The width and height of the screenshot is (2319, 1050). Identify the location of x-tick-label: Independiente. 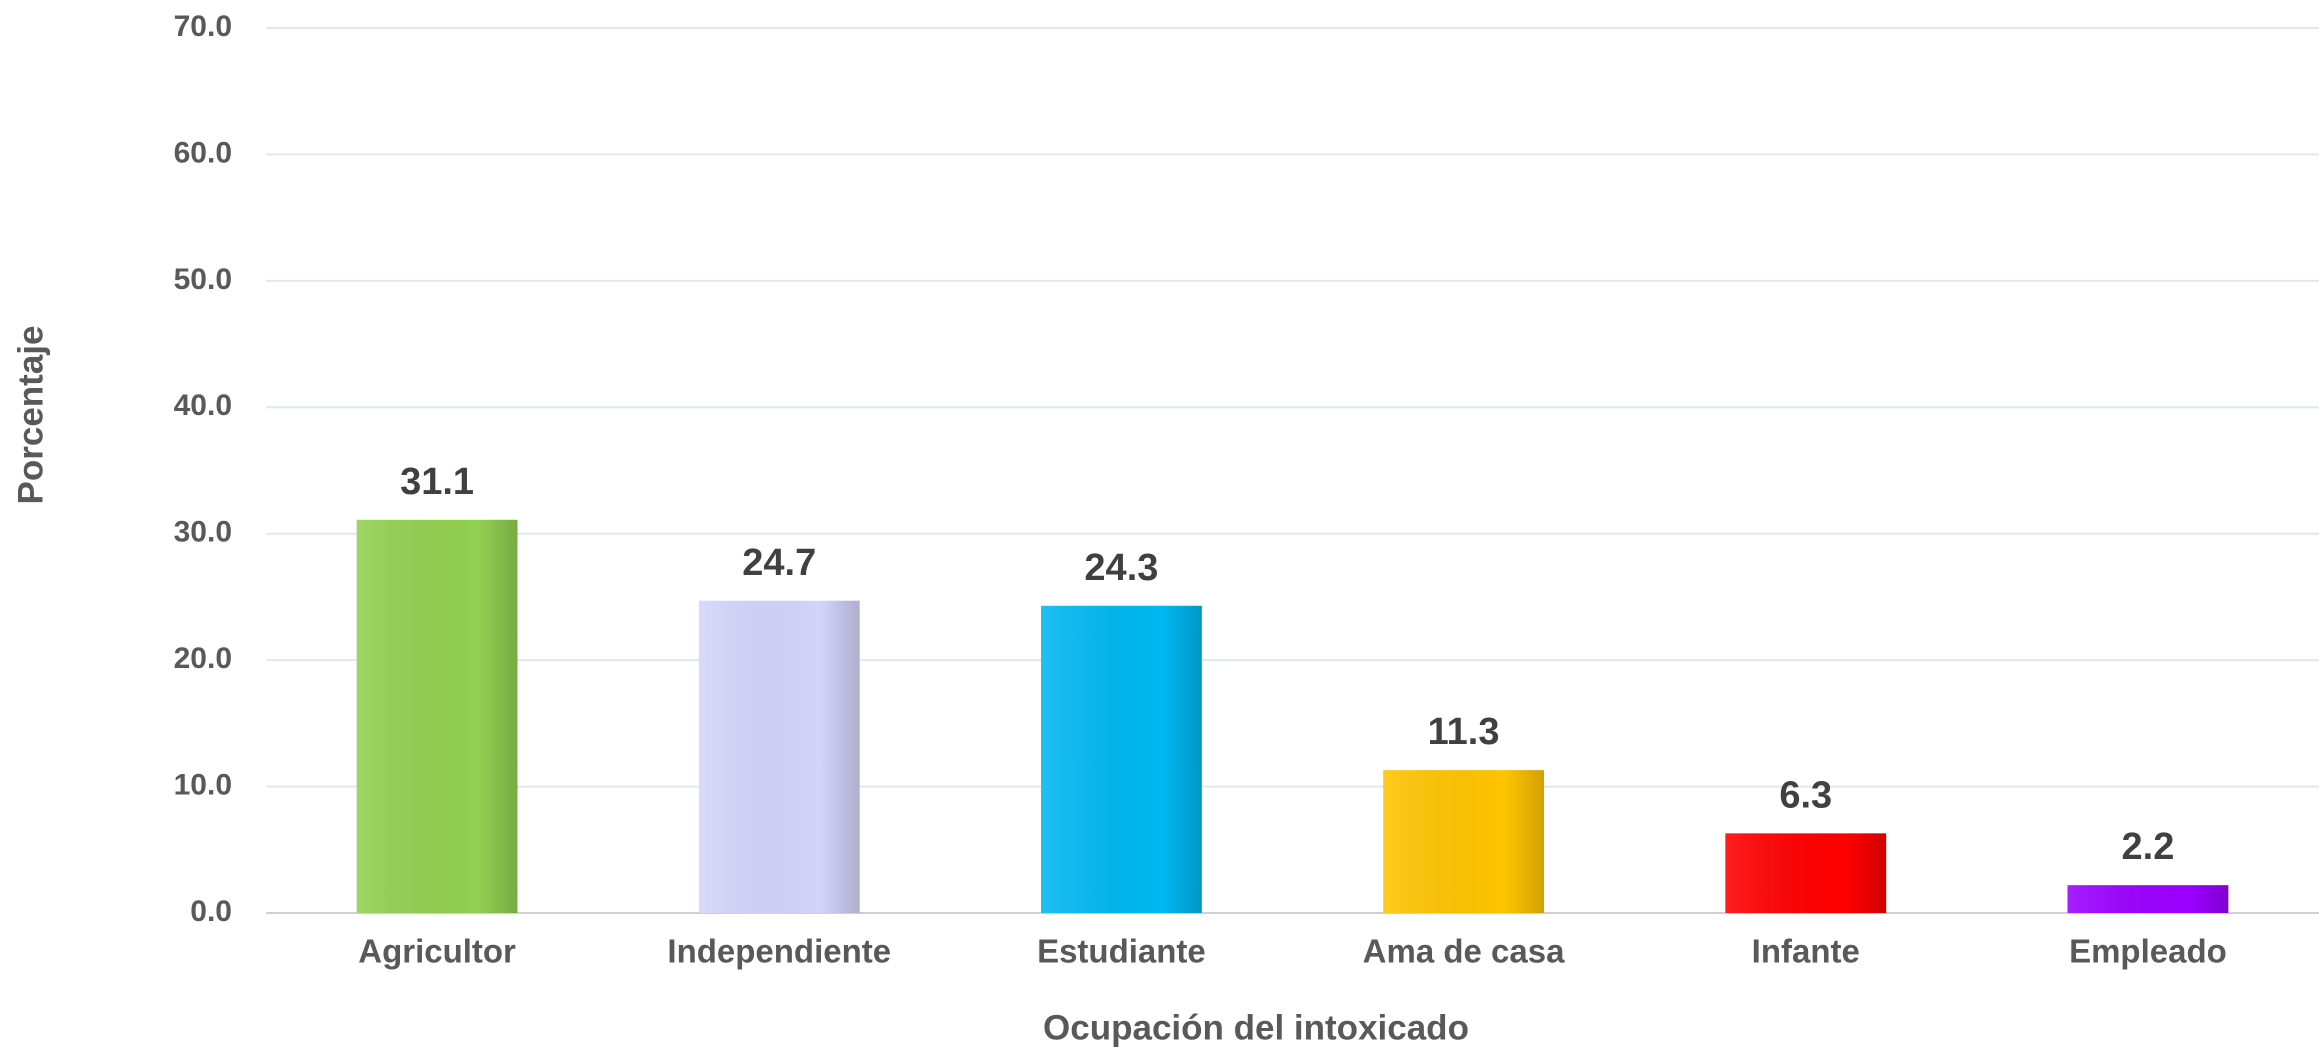
(779, 951).